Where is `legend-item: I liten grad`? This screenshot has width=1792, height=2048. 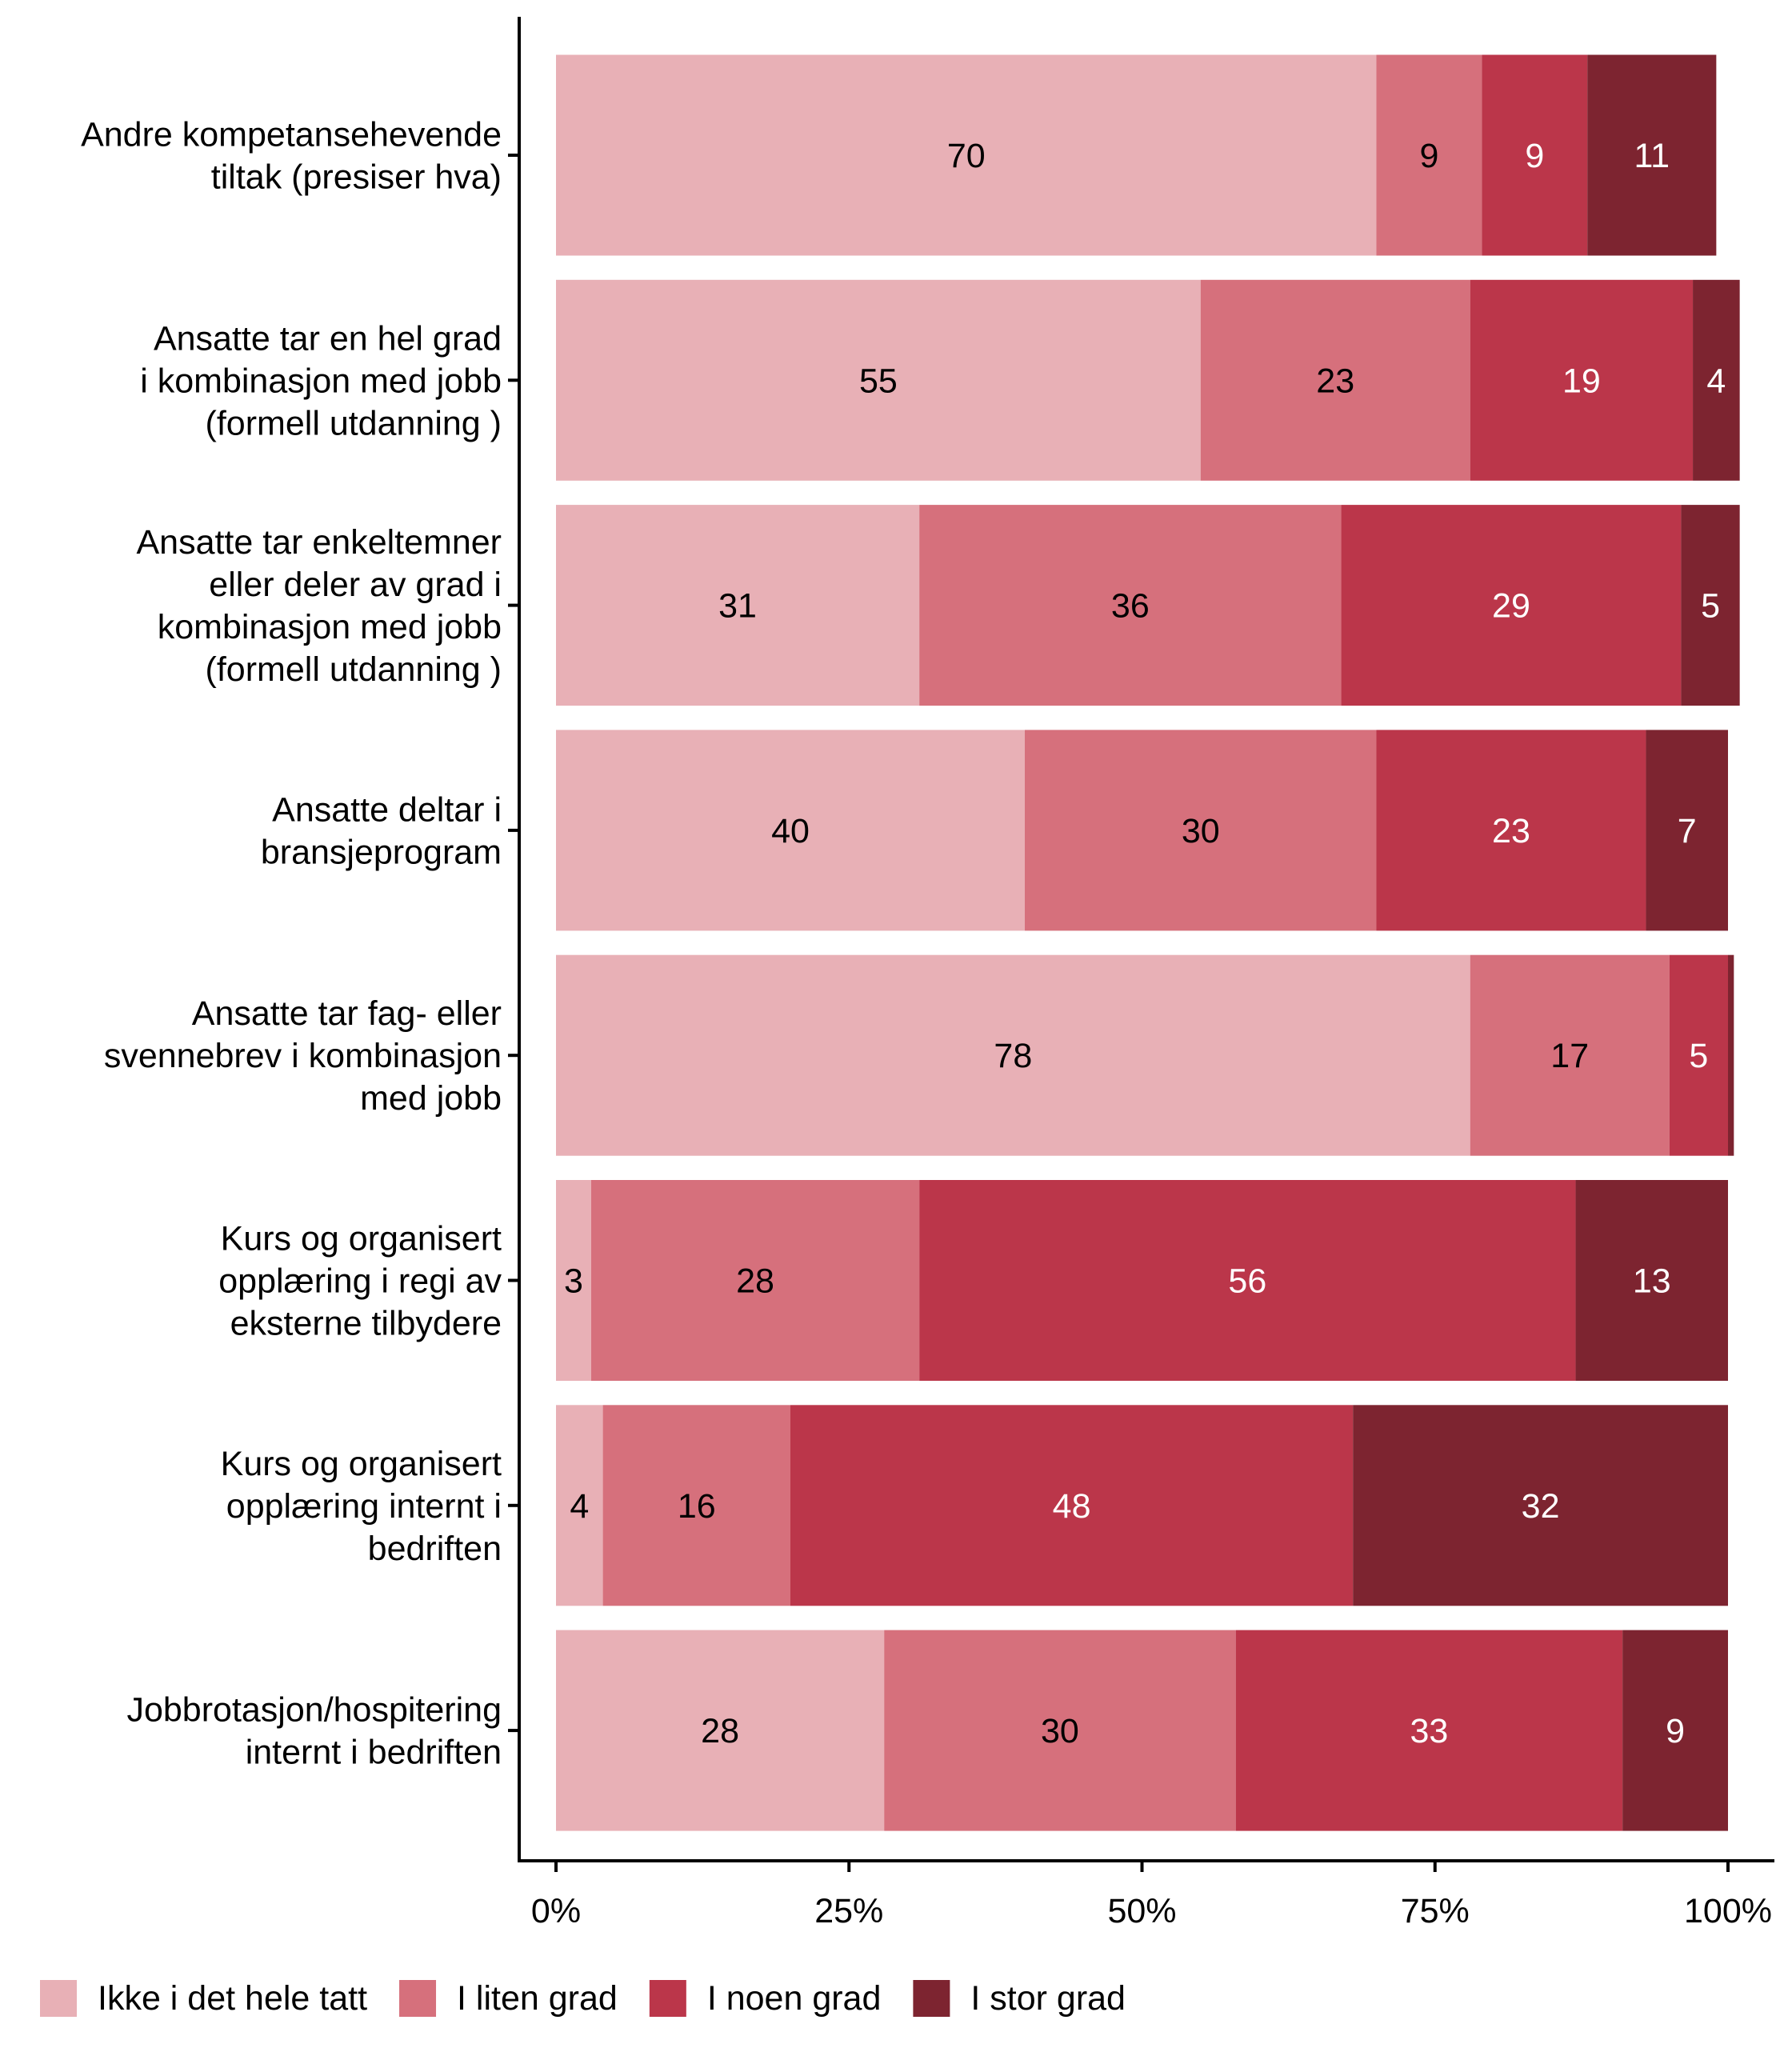 legend-item: I liten grad is located at coordinates (508, 1998).